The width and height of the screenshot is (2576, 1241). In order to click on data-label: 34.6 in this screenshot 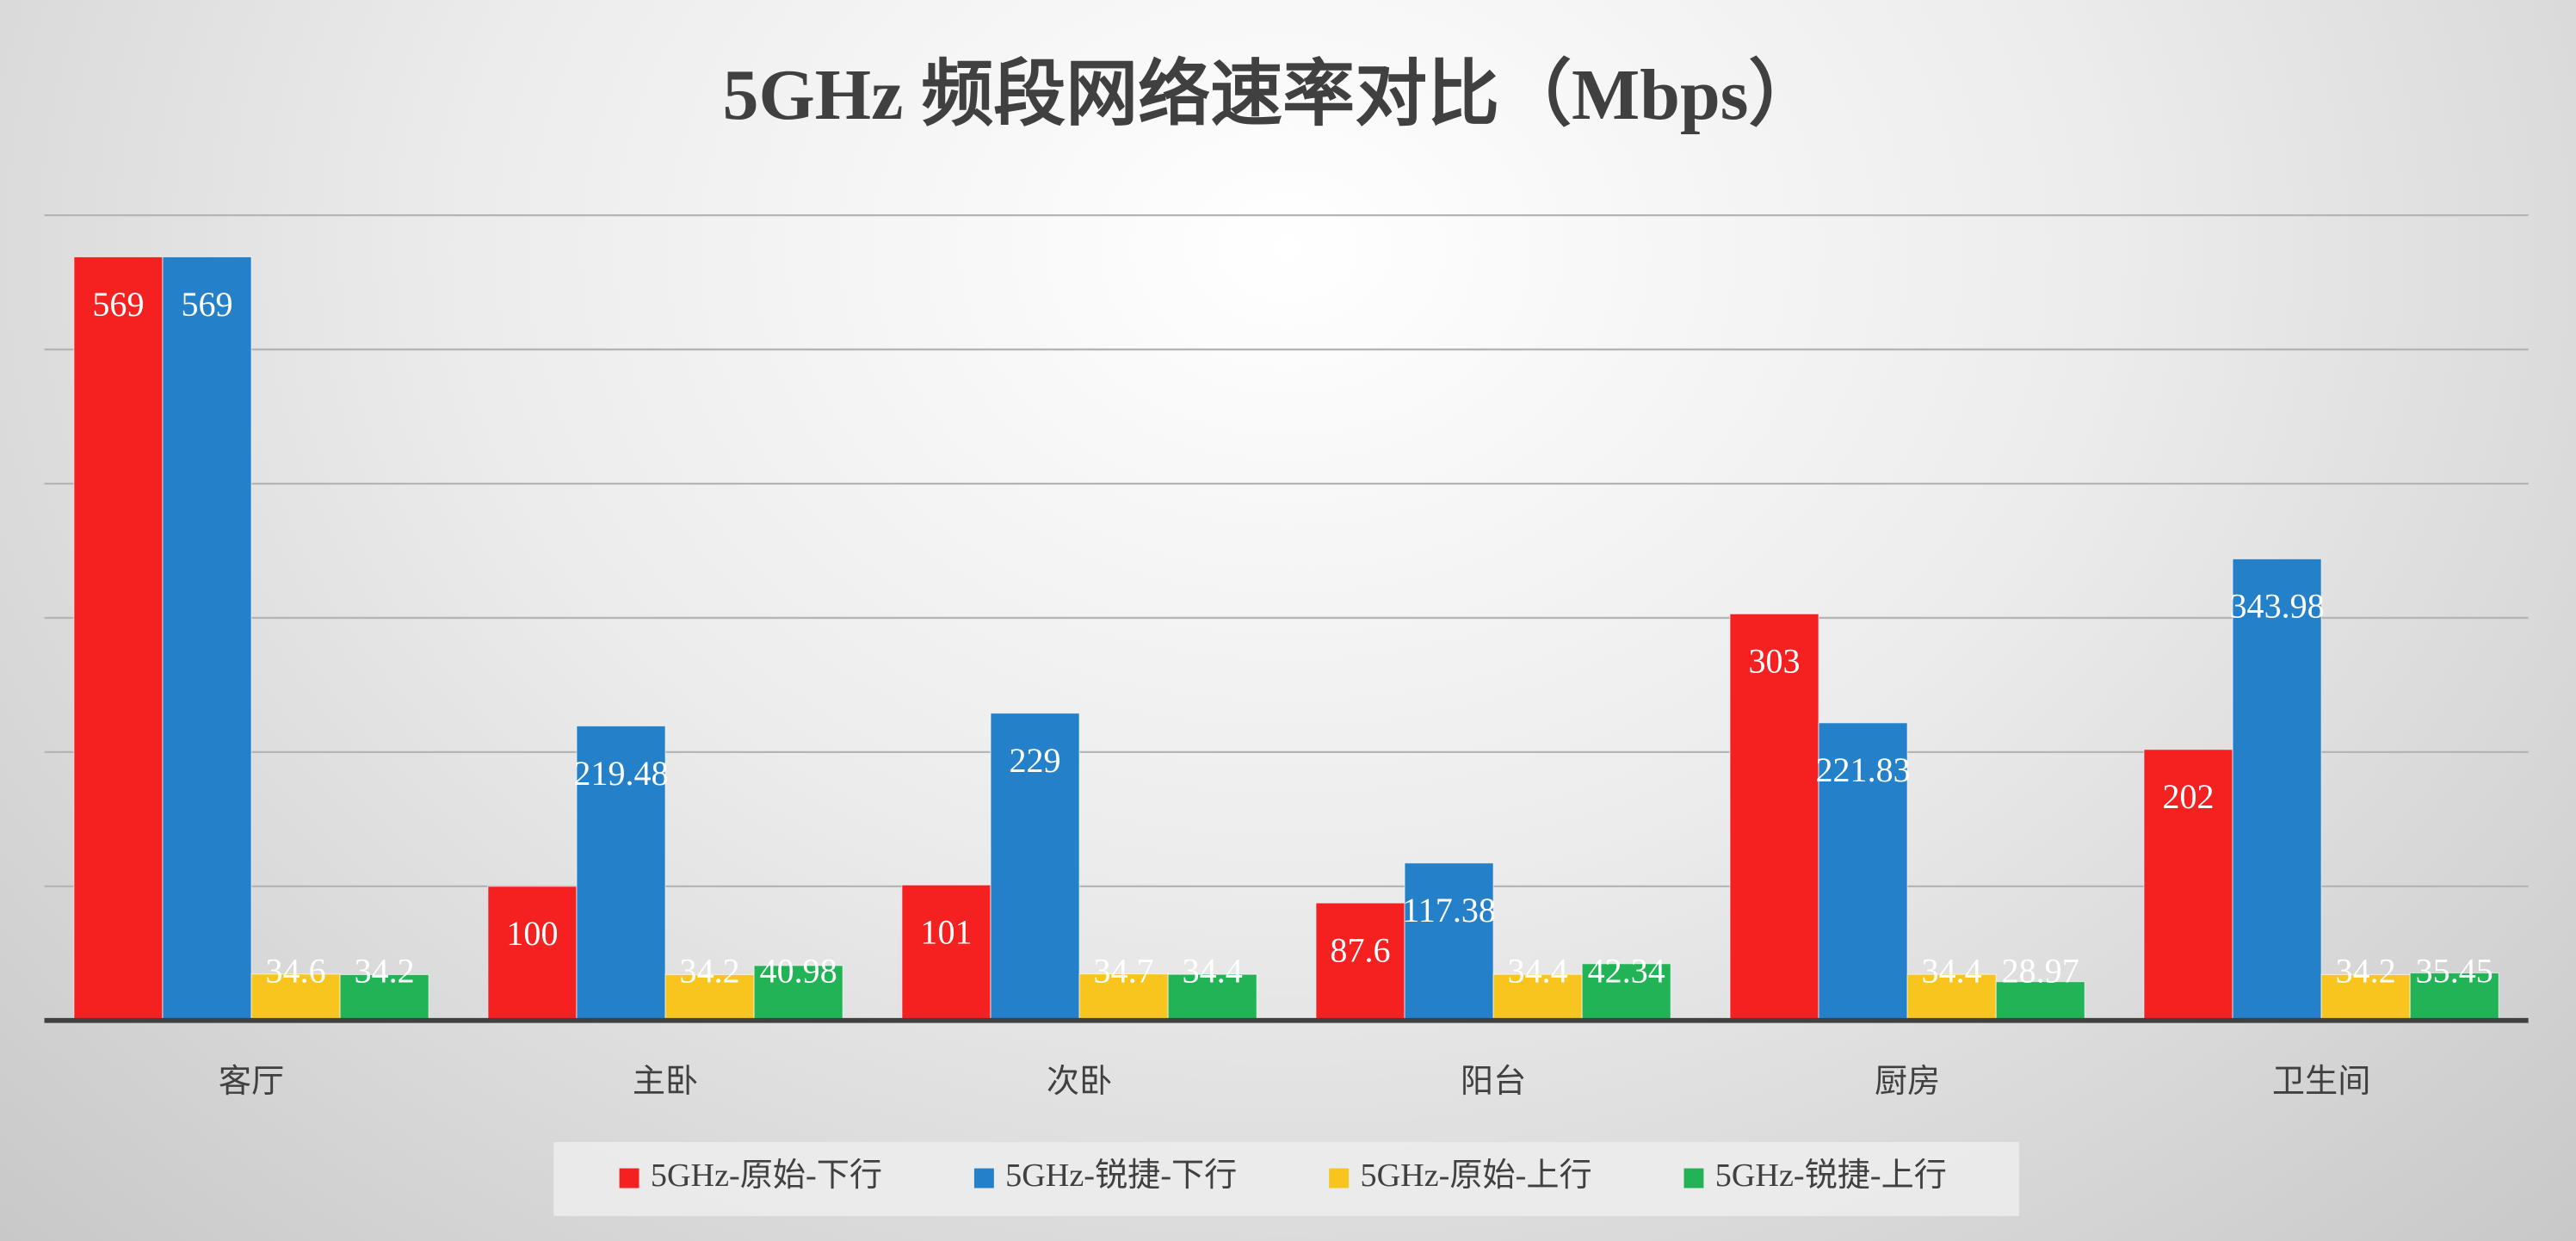, I will do `click(296, 971)`.